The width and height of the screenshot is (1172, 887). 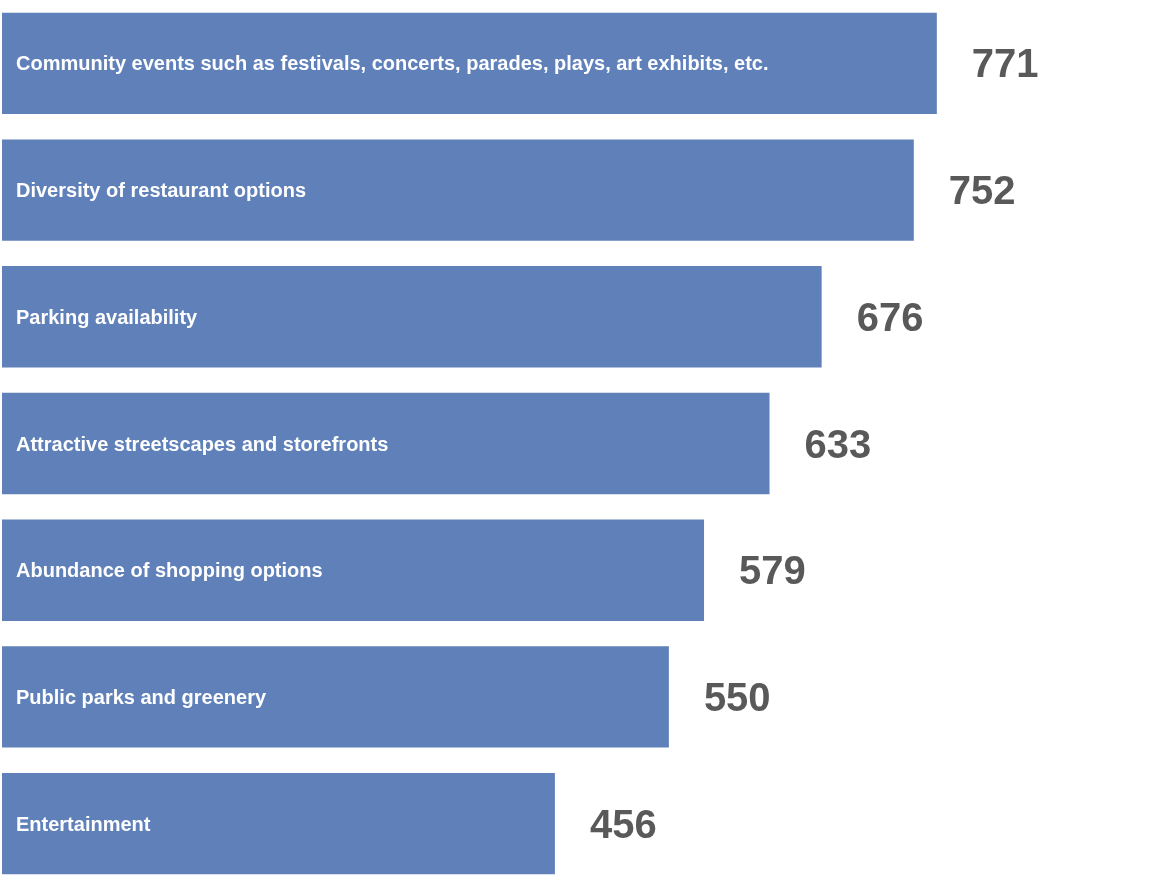 I want to click on y-tick-label: Abundance of shopping options, so click(x=169, y=570).